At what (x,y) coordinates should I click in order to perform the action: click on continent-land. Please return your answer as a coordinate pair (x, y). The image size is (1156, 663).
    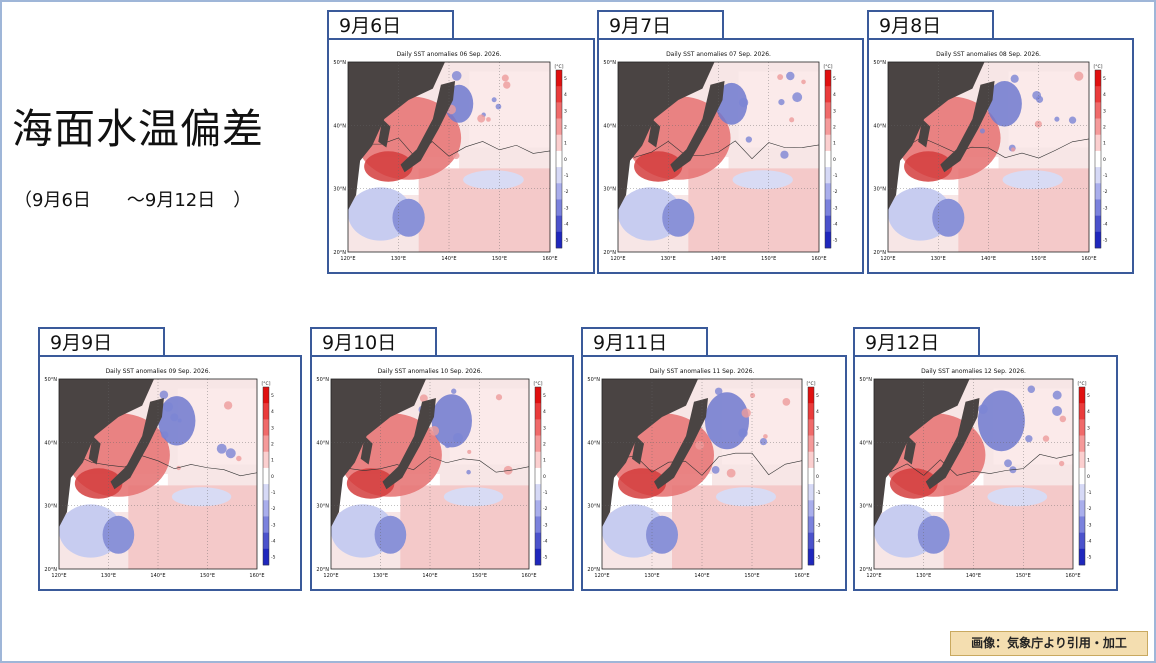
    Looking at the image, I should click on (107, 453).